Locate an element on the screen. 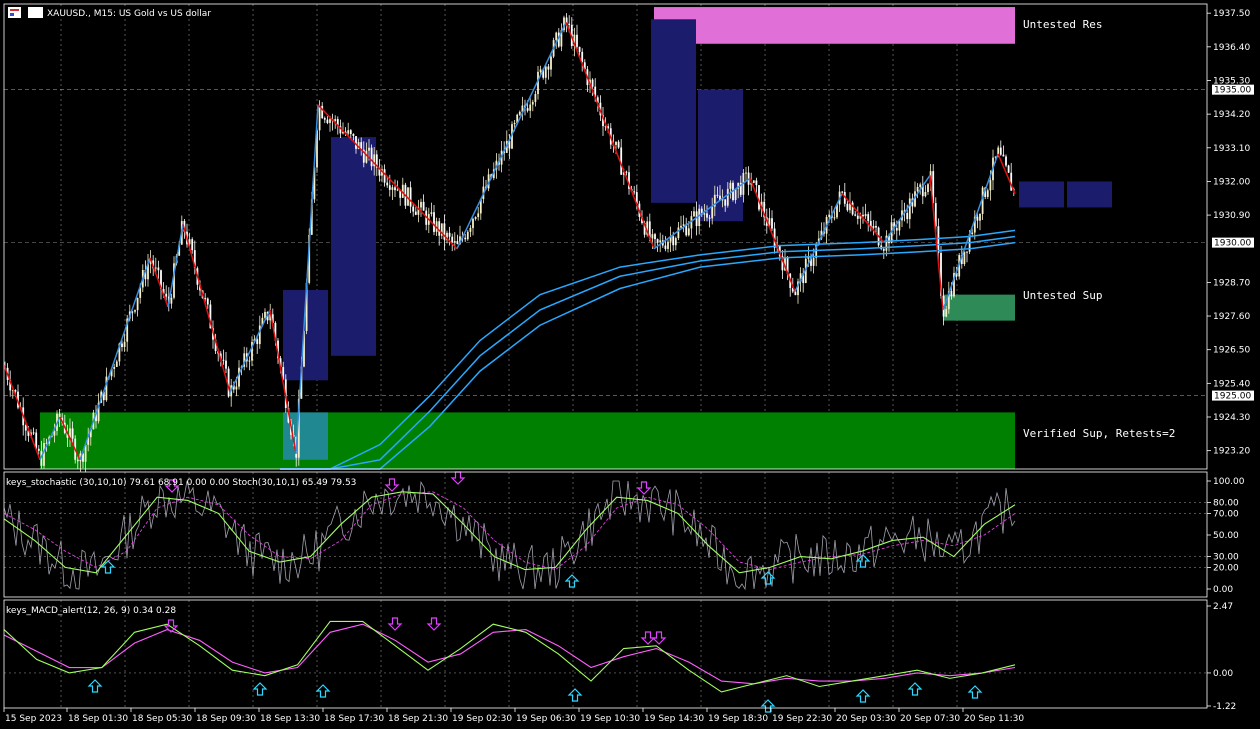  macd-signal-line is located at coordinates (509, 654).